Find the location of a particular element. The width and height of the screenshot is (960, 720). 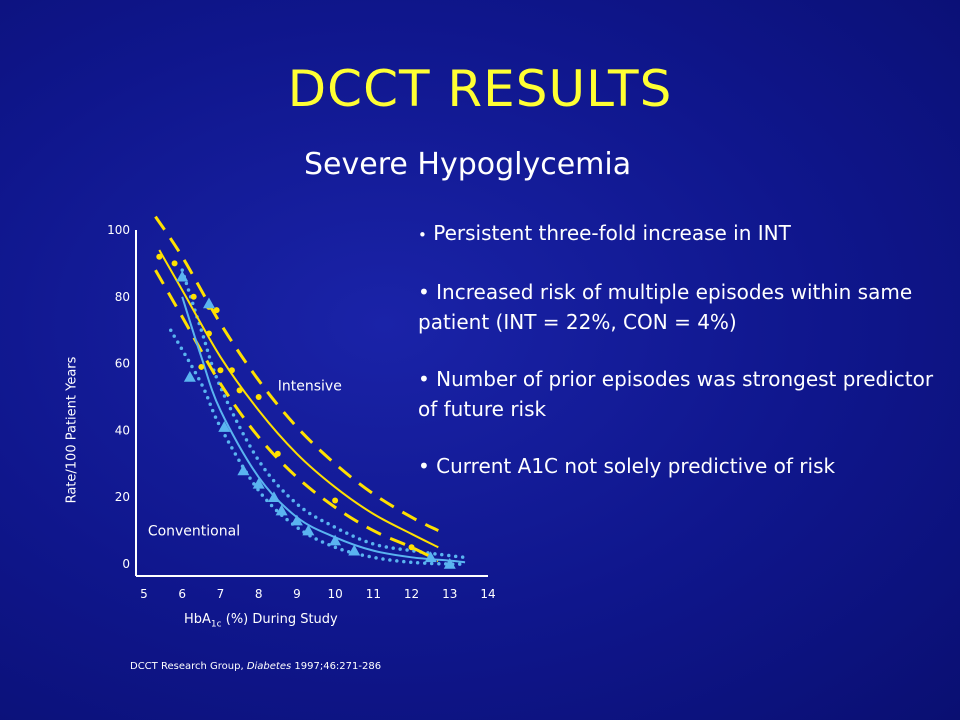

x-tick-label: 10 is located at coordinates (334, 594).